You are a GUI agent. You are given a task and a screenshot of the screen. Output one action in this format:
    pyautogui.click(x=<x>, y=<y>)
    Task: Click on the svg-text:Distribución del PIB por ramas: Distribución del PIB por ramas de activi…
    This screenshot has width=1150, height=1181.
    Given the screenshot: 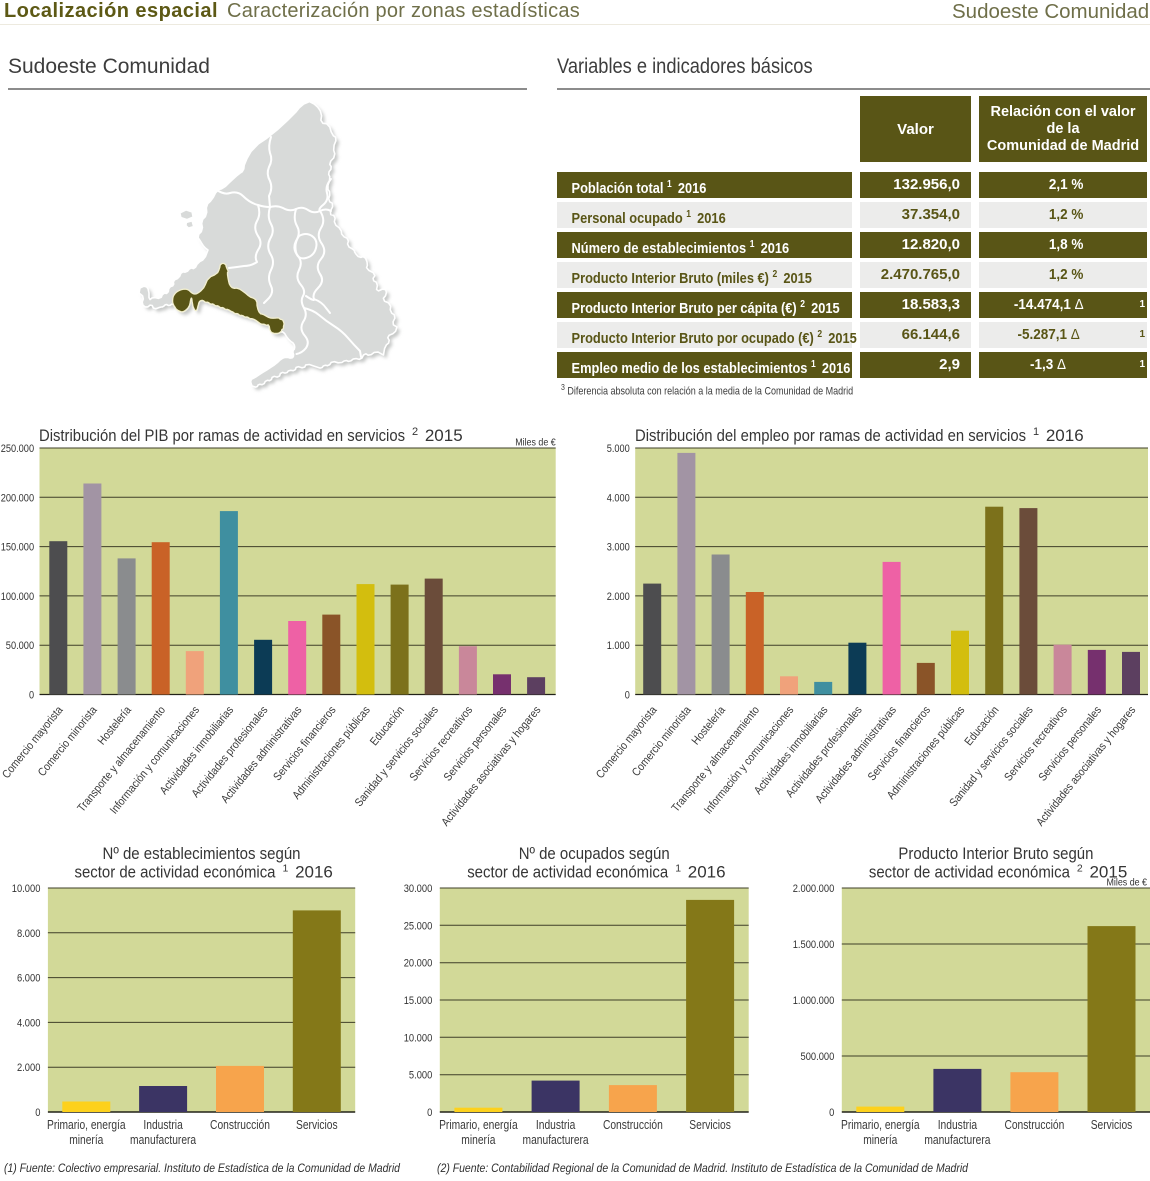 What is the action you would take?
    pyautogui.click(x=251, y=435)
    